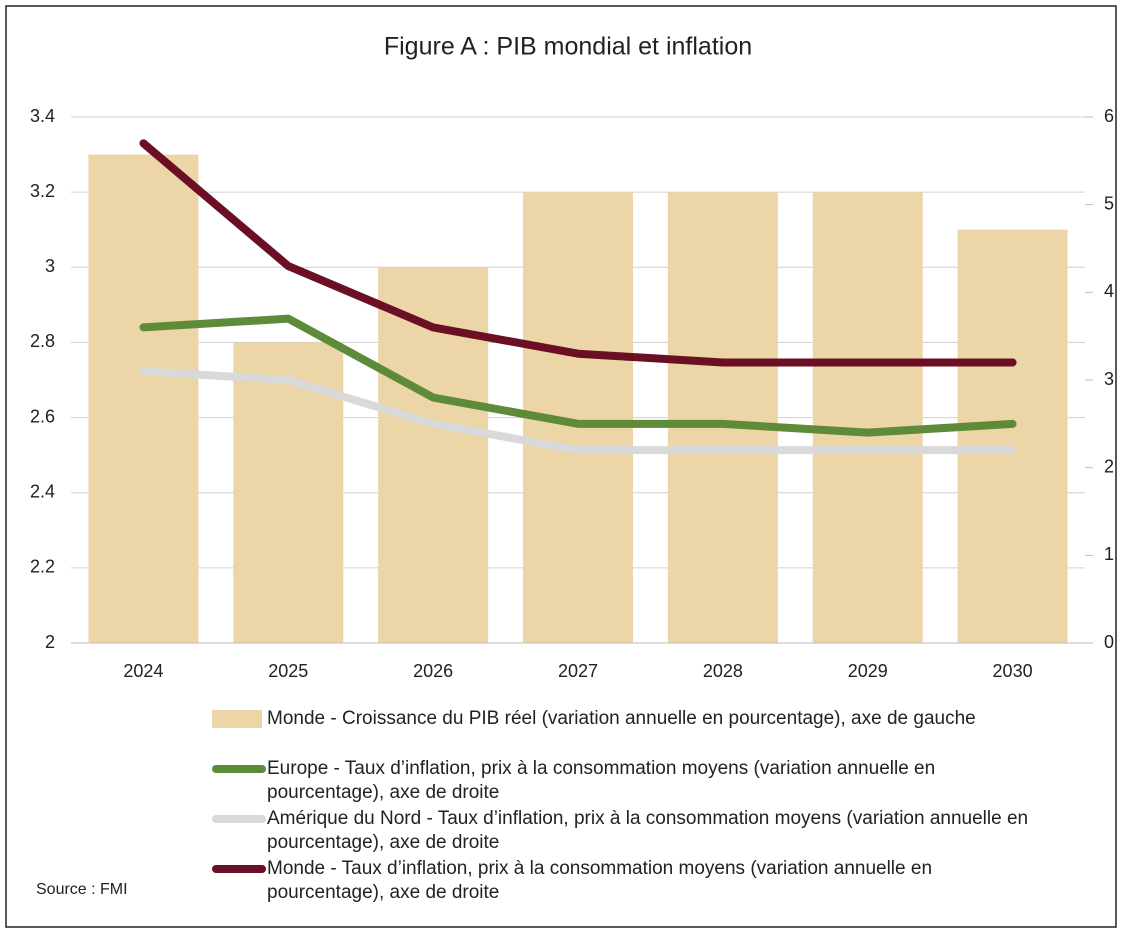  I want to click on x-tick-label: 2030, so click(1013, 671).